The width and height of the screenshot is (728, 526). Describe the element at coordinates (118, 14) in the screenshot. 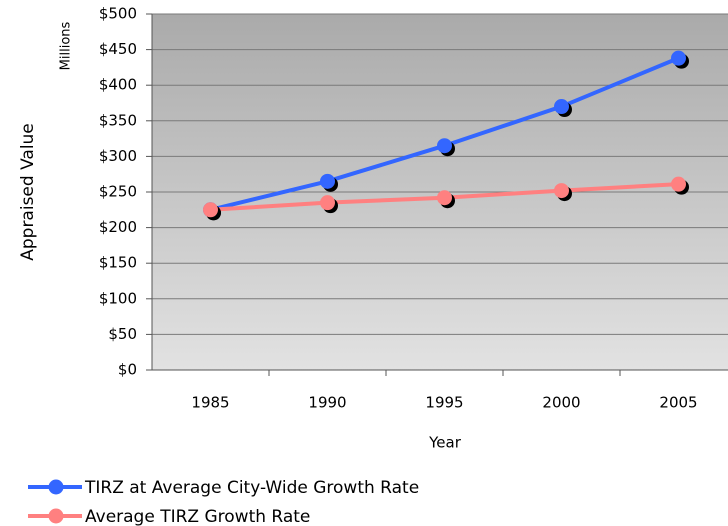

I see `y-tick-label: $500` at that location.